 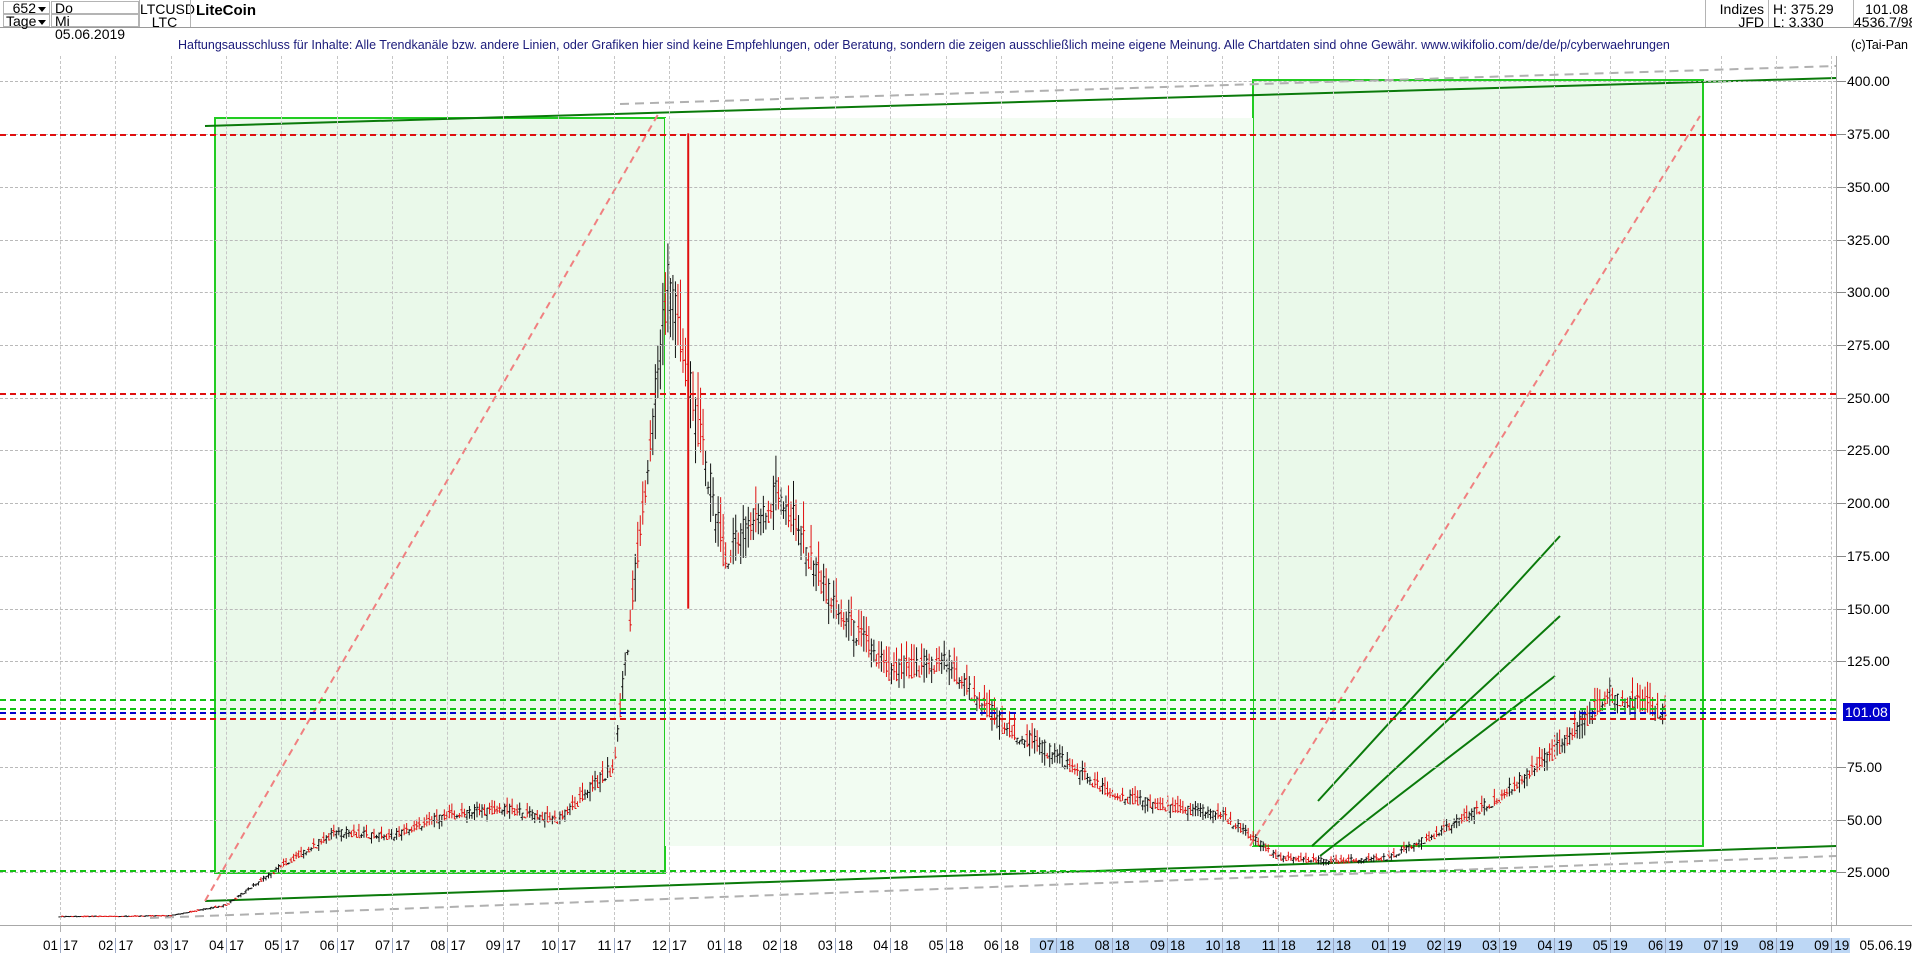 I want to click on date-axis-label: 01 19, so click(x=1389, y=945).